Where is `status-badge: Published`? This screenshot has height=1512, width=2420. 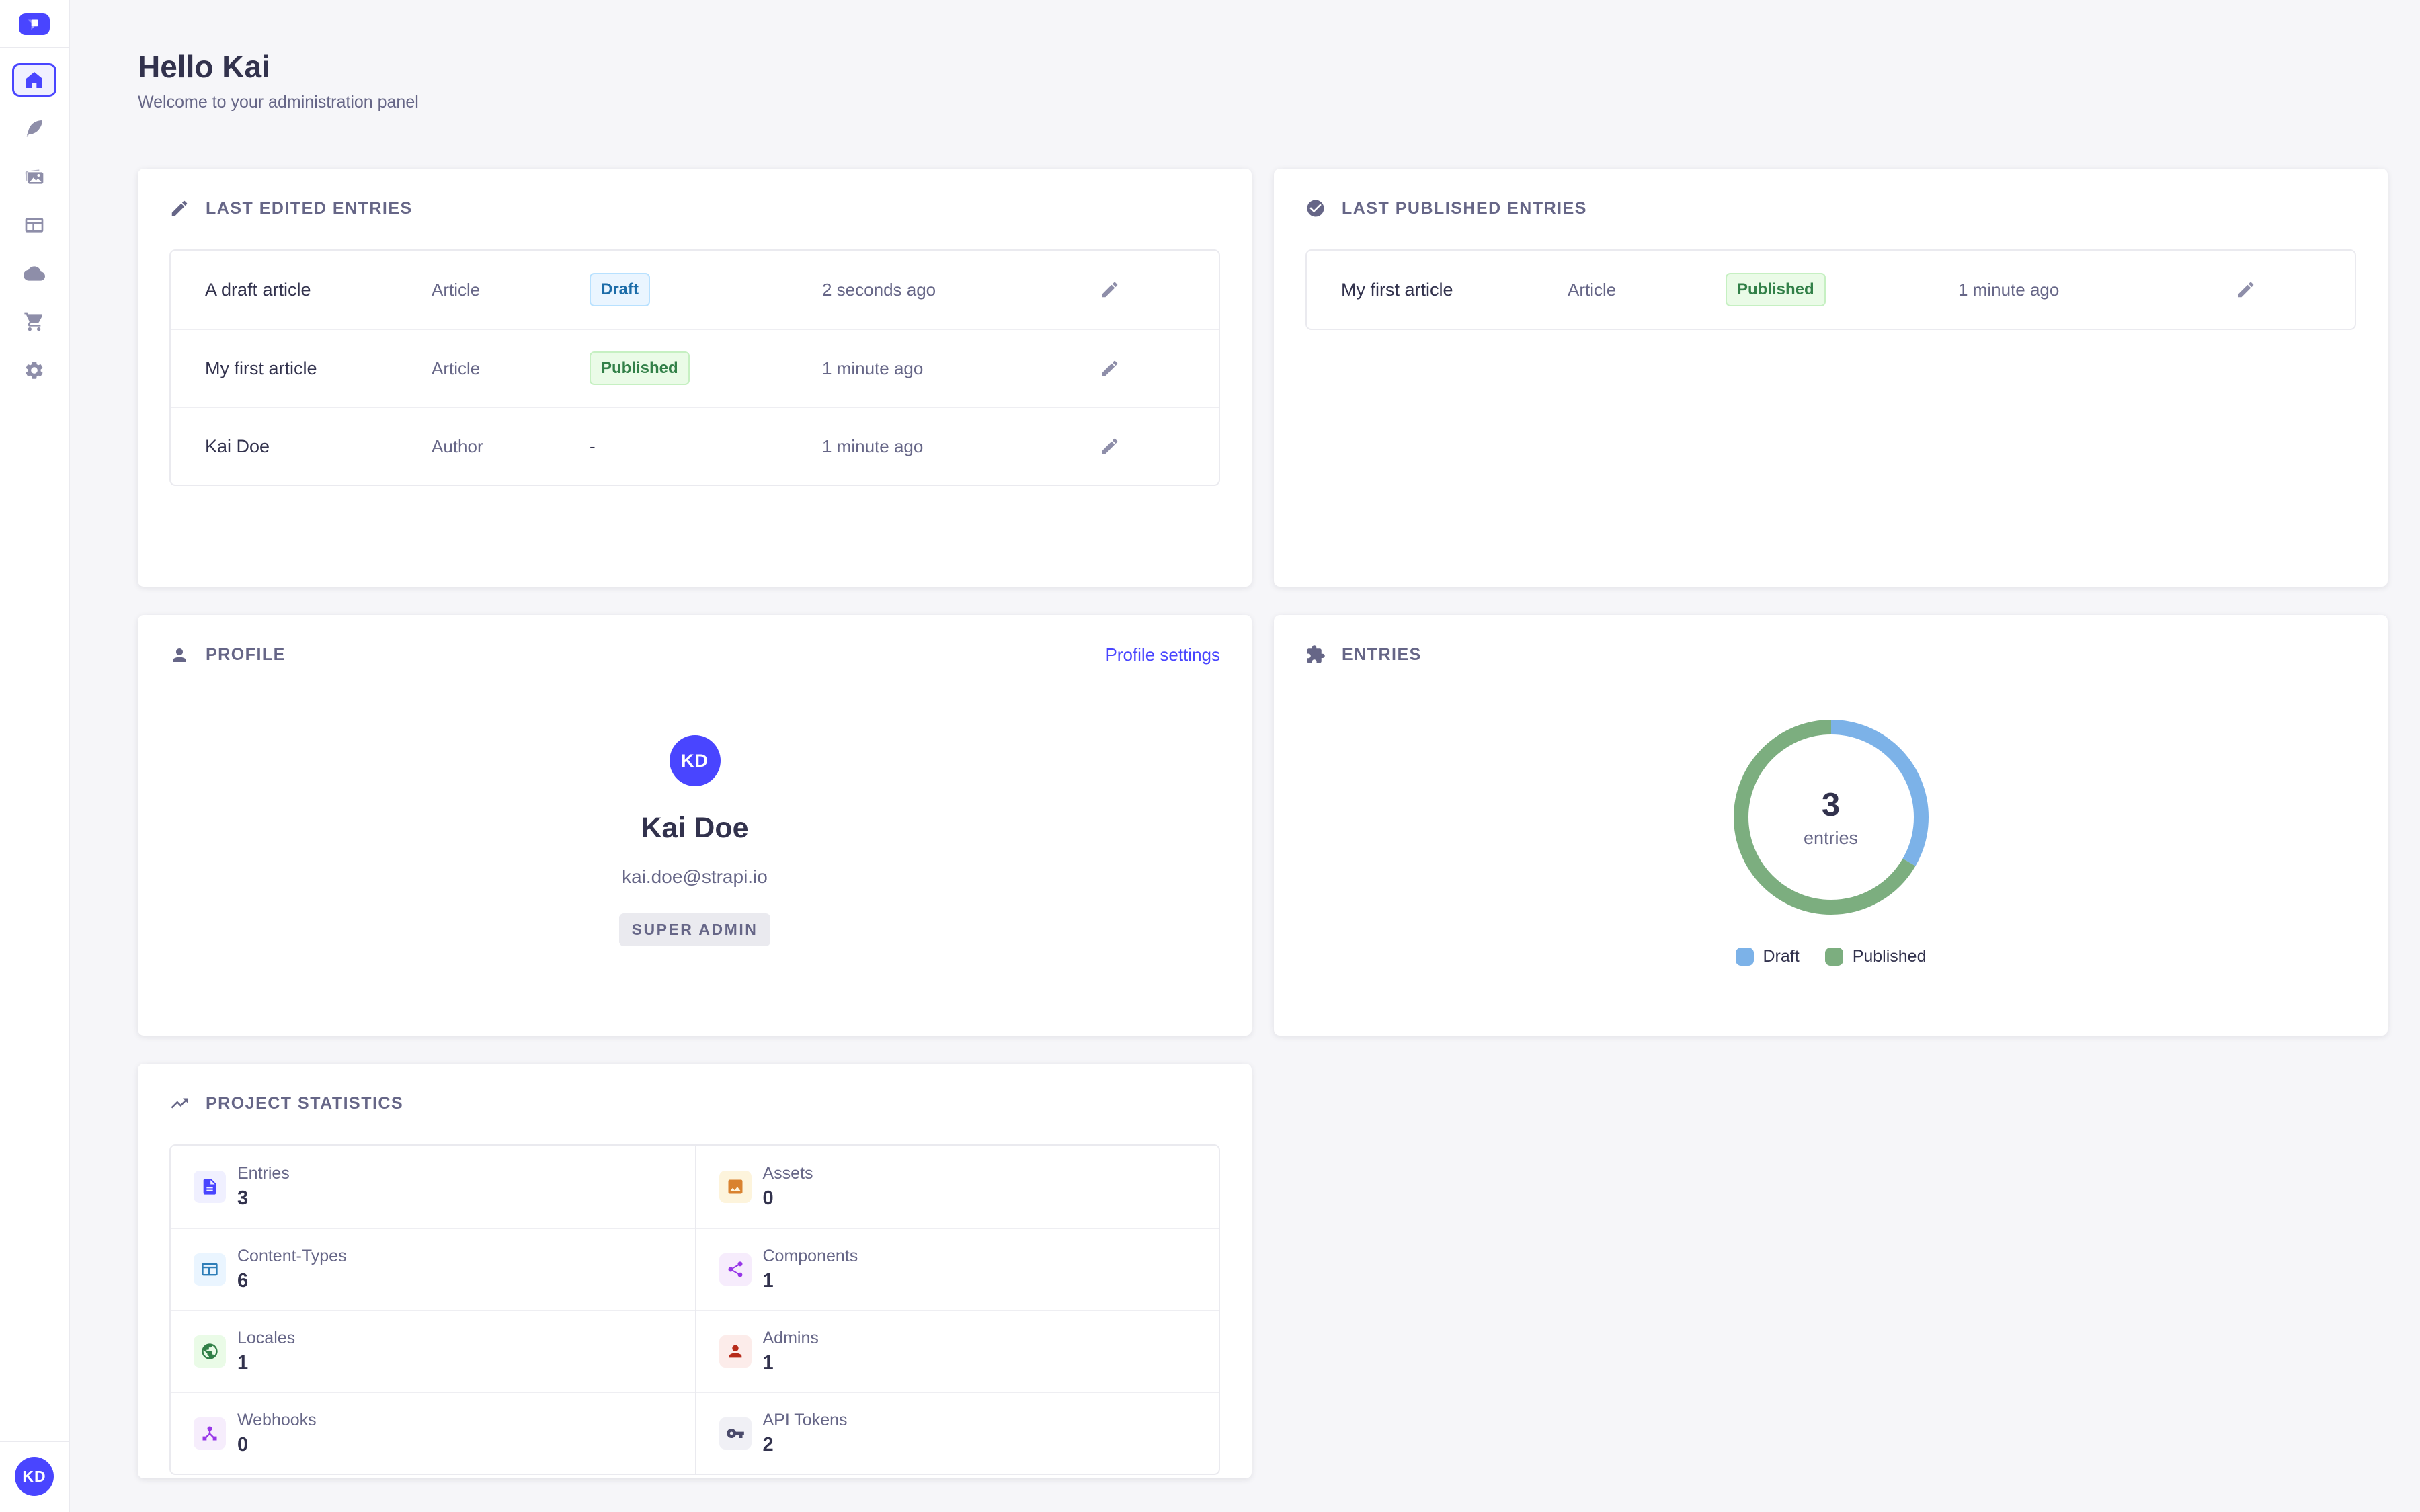
status-badge: Published is located at coordinates (1776, 290).